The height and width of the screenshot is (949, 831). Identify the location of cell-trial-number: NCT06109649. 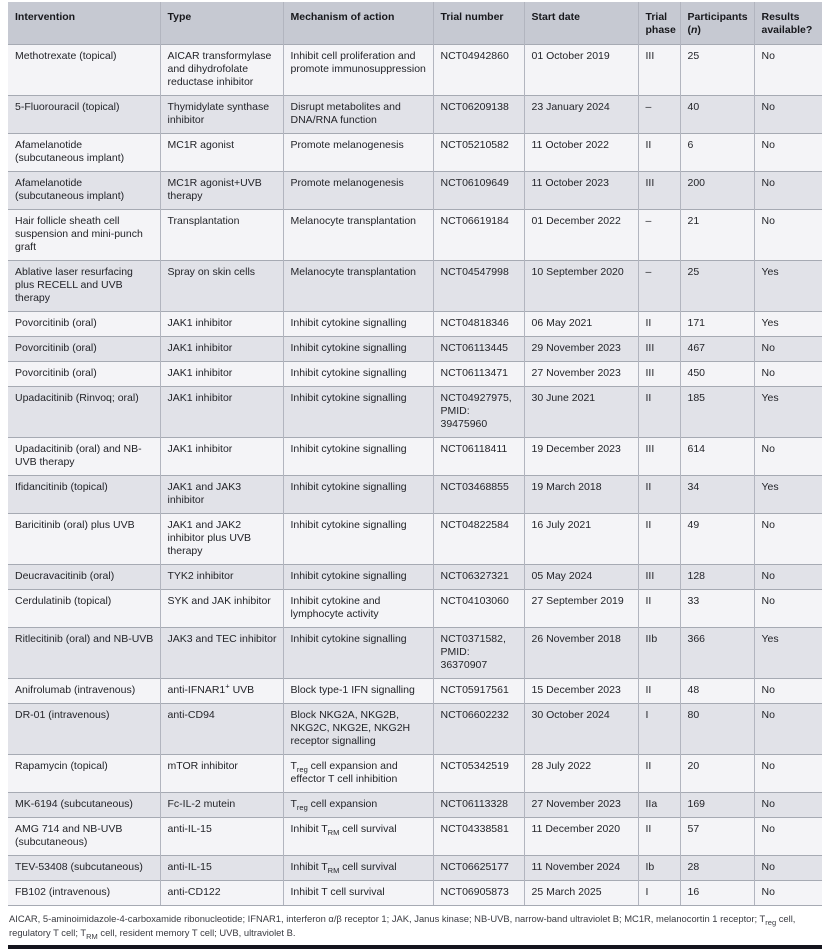
(478, 190).